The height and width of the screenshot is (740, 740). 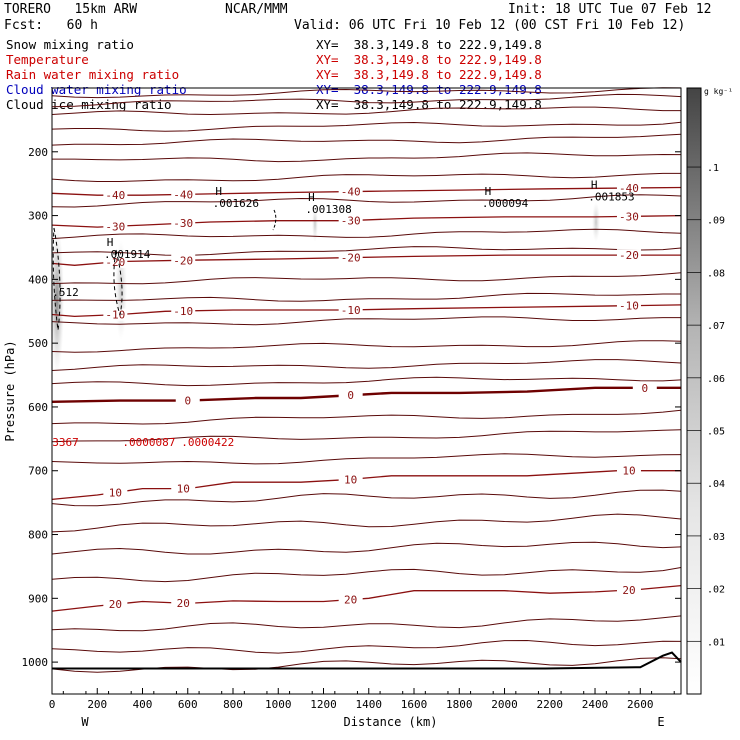 I want to click on cloud-ice-dashed-contours, so click(x=164, y=270).